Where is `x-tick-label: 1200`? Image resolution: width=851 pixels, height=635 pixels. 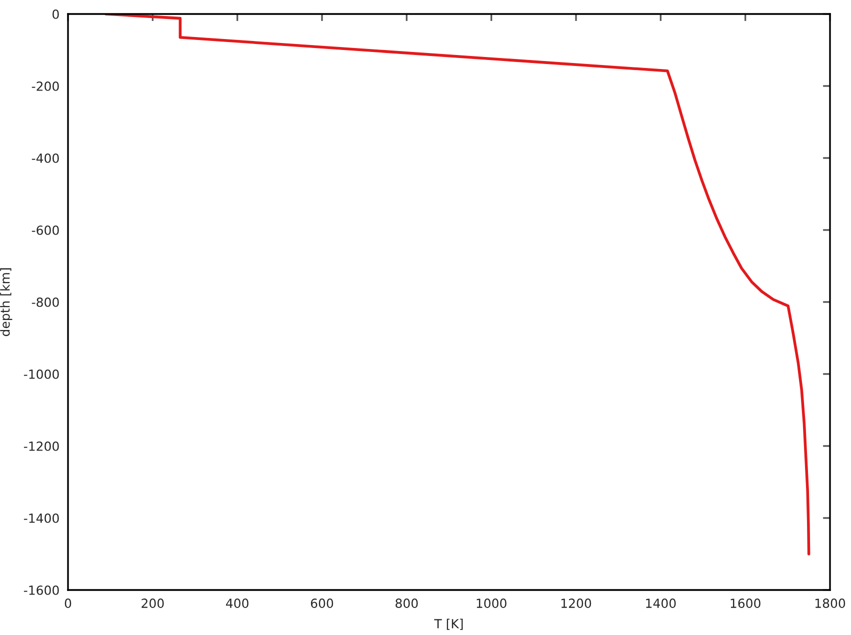
x-tick-label: 1200 is located at coordinates (576, 603).